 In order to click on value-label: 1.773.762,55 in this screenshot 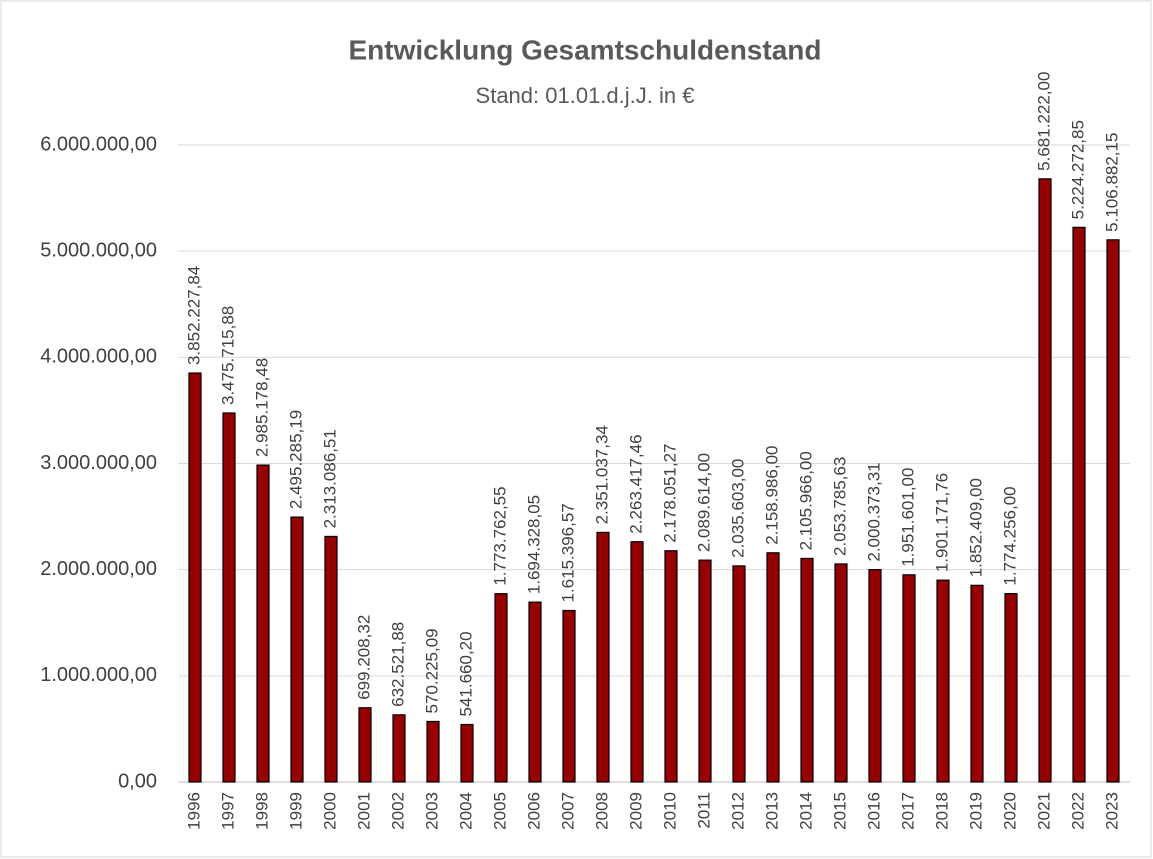, I will do `click(499, 535)`.